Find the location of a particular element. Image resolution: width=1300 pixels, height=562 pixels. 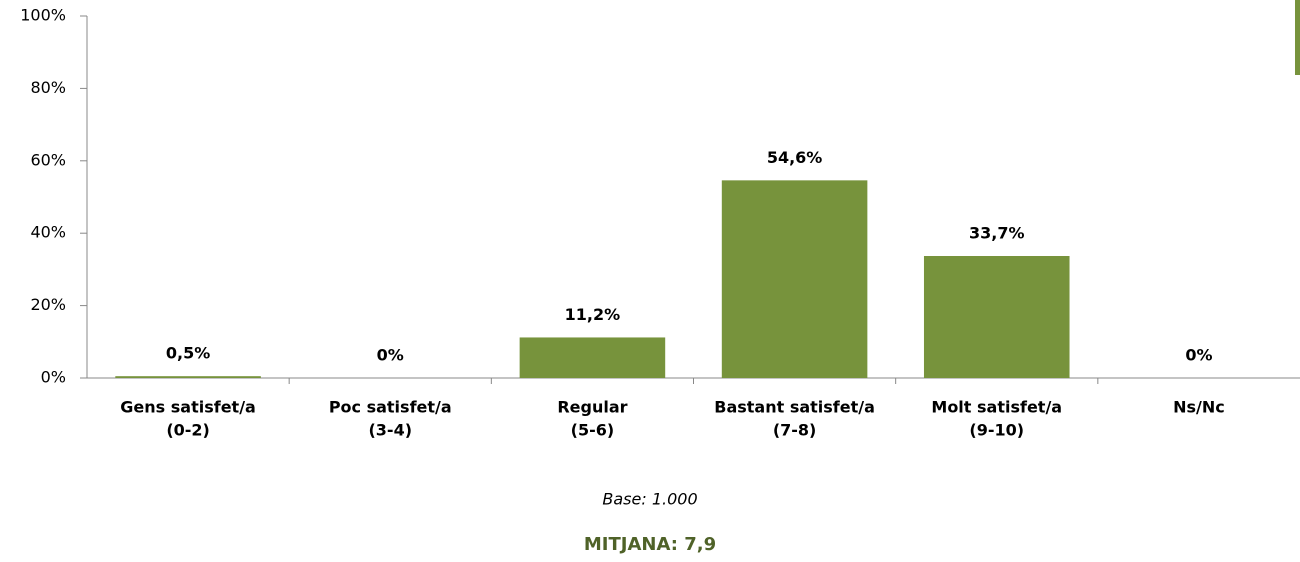

y-tick-label: 60% is located at coordinates (48, 159).